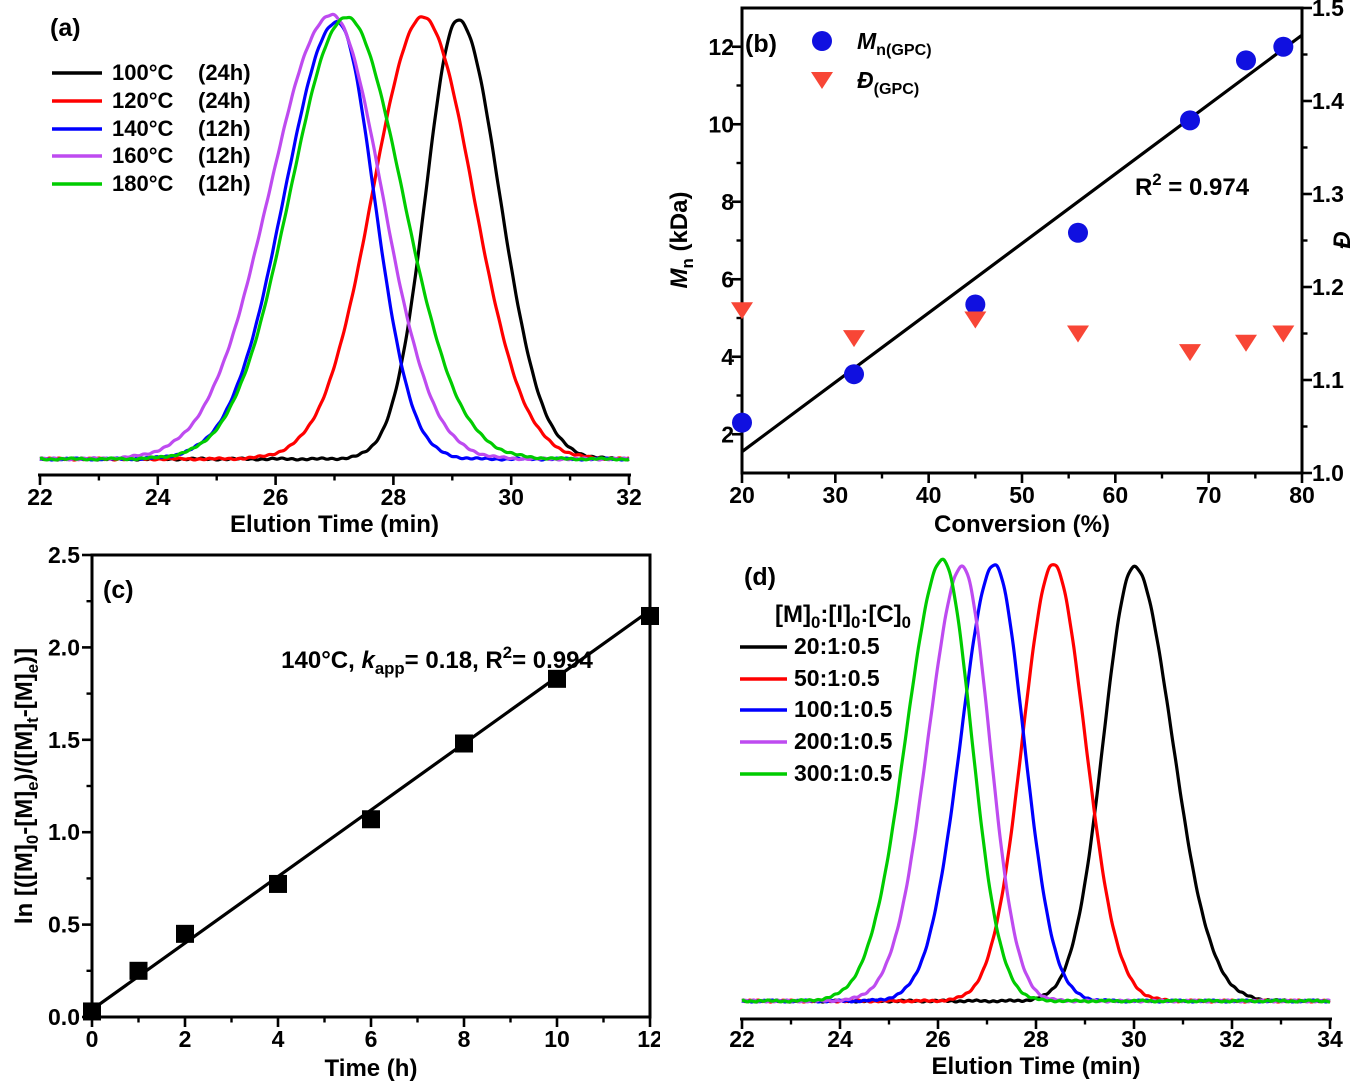  Describe the element at coordinates (64, 647) in the screenshot. I see `y-left-tick-label: 2.0` at that location.